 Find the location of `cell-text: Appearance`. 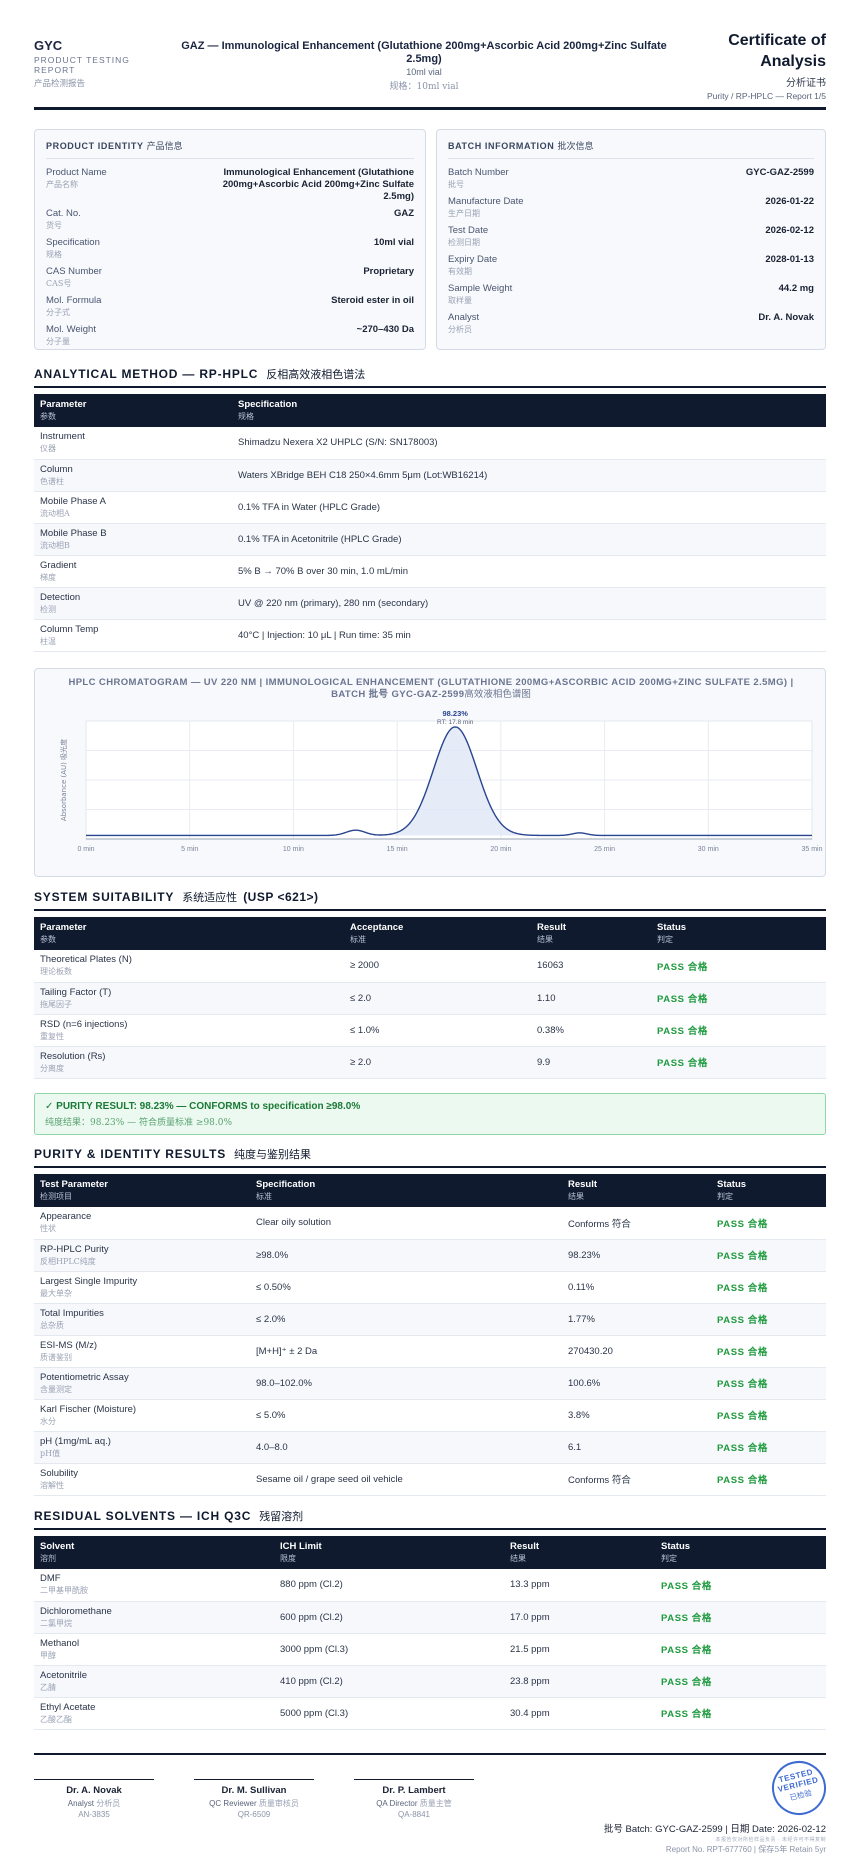

cell-text: Appearance is located at coordinates (66, 1217).